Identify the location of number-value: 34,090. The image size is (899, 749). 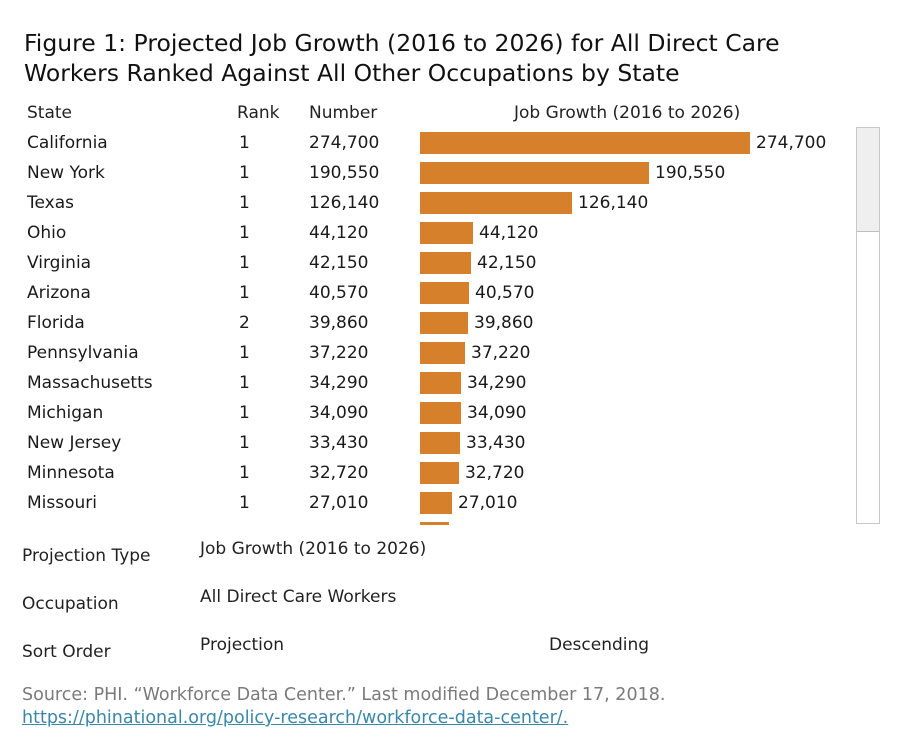
(339, 413).